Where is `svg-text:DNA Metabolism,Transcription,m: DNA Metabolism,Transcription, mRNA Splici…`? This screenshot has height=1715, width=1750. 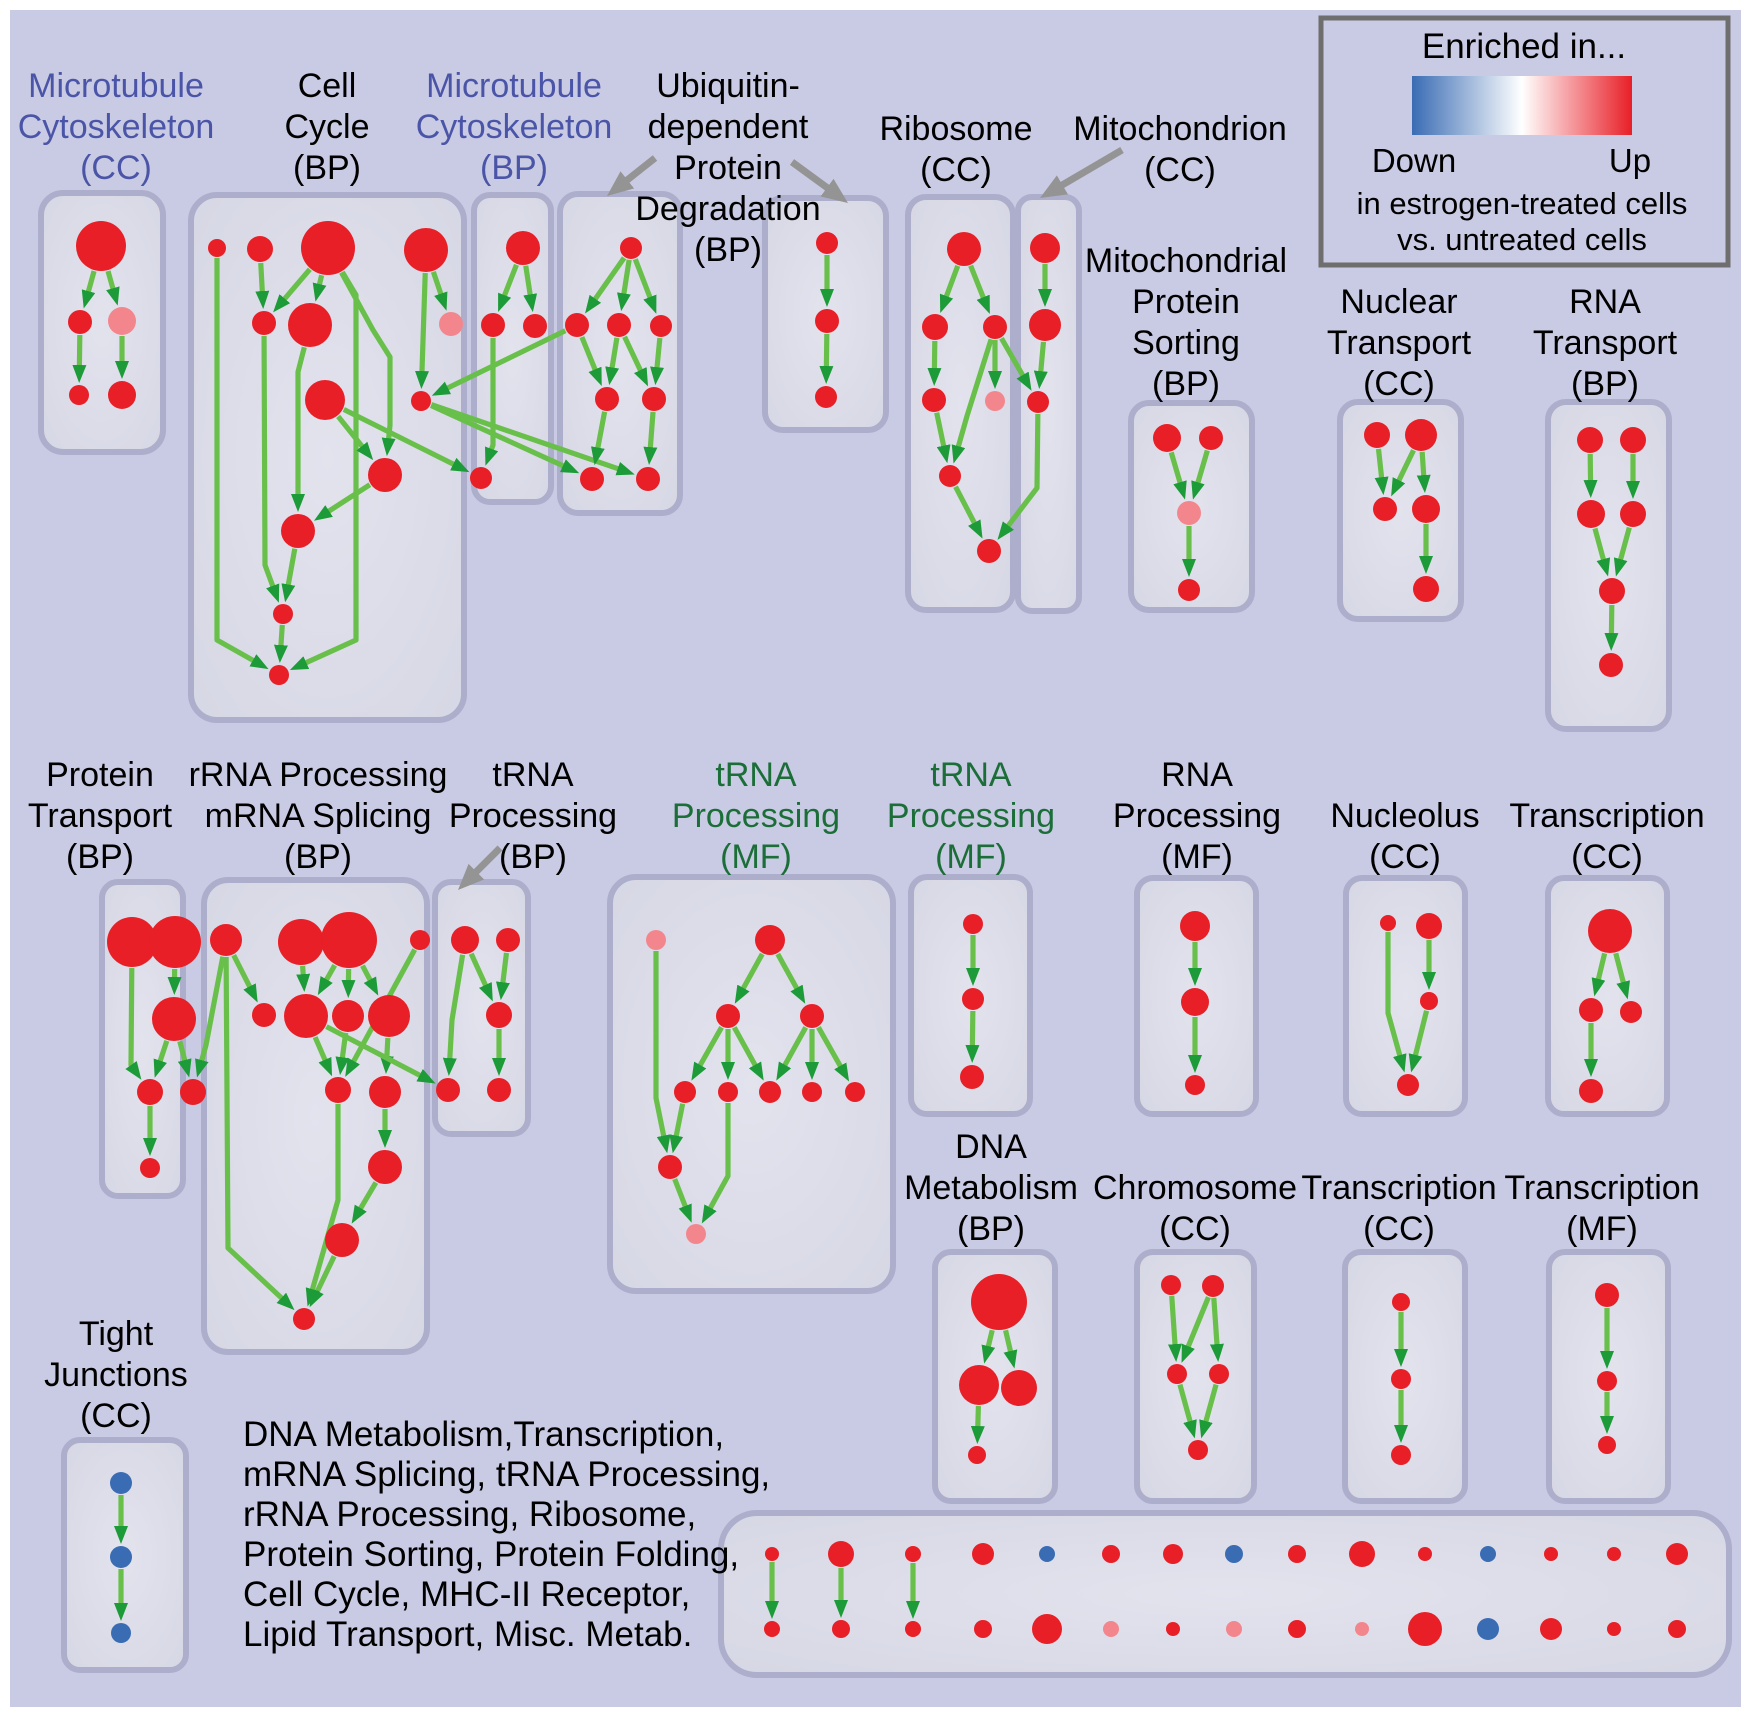
svg-text:DNA Metabolism,Transcription,m: DNA Metabolism,Transcription, mRNA Splici… is located at coordinates (506, 1534).